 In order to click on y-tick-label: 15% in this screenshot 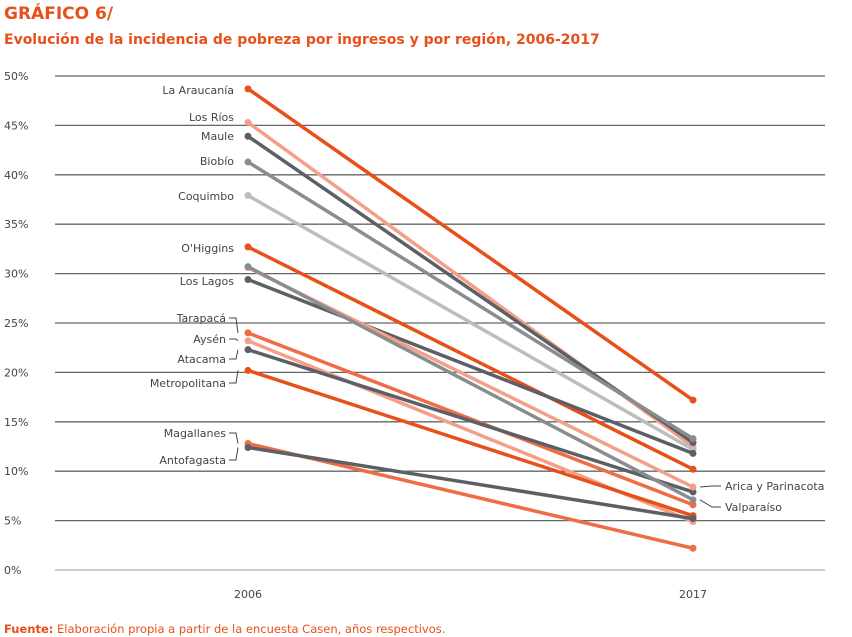, I will do `click(16, 422)`.